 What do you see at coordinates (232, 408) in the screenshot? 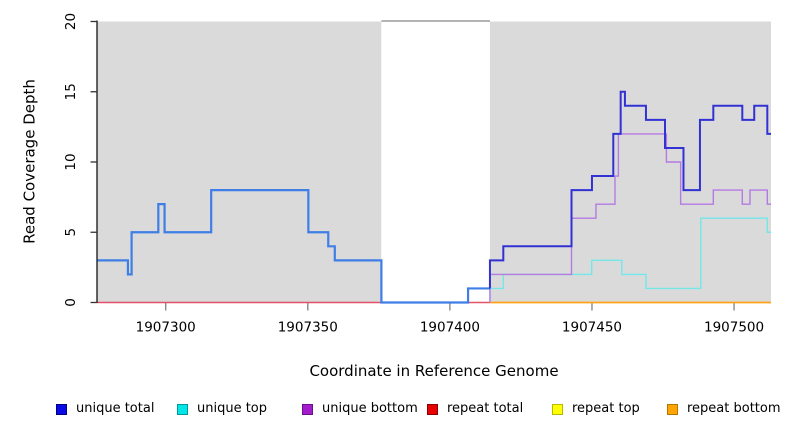
I see `legend-label: unique top` at bounding box center [232, 408].